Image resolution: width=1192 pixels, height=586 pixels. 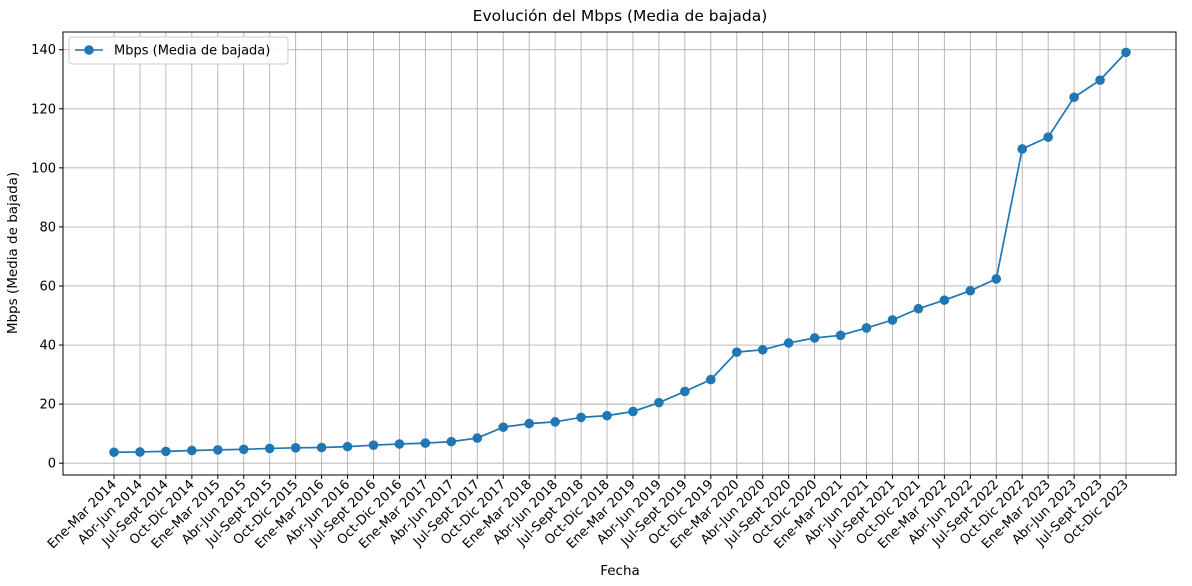 What do you see at coordinates (43, 50) in the screenshot?
I see `y-tick-label: 140` at bounding box center [43, 50].